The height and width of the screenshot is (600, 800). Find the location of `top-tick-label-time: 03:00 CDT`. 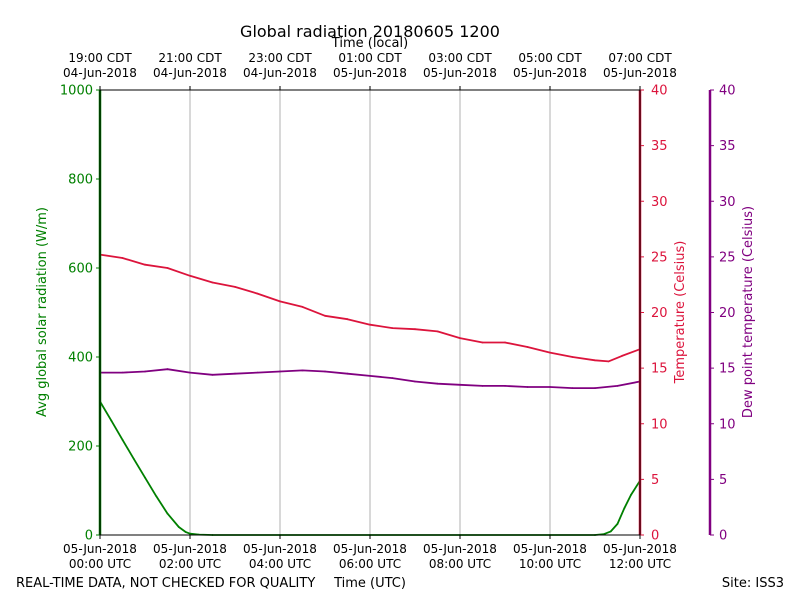

top-tick-label-time: 03:00 CDT is located at coordinates (460, 58).